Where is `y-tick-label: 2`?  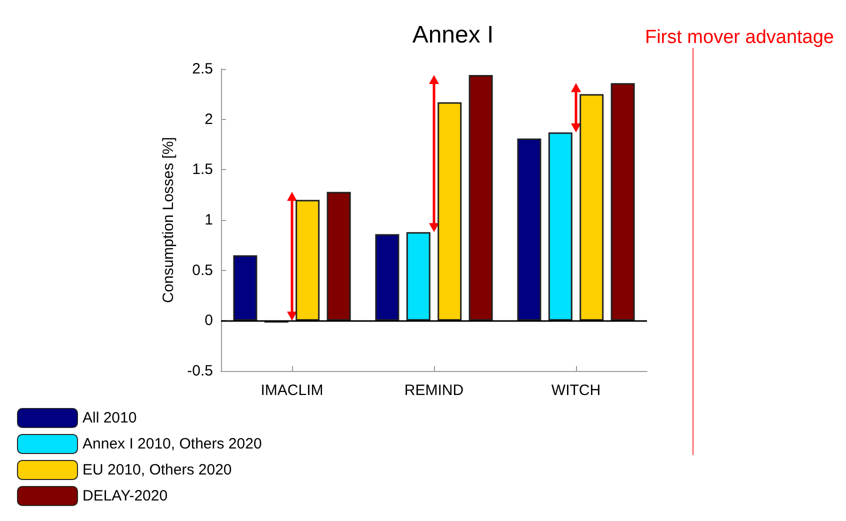 y-tick-label: 2 is located at coordinates (208, 119).